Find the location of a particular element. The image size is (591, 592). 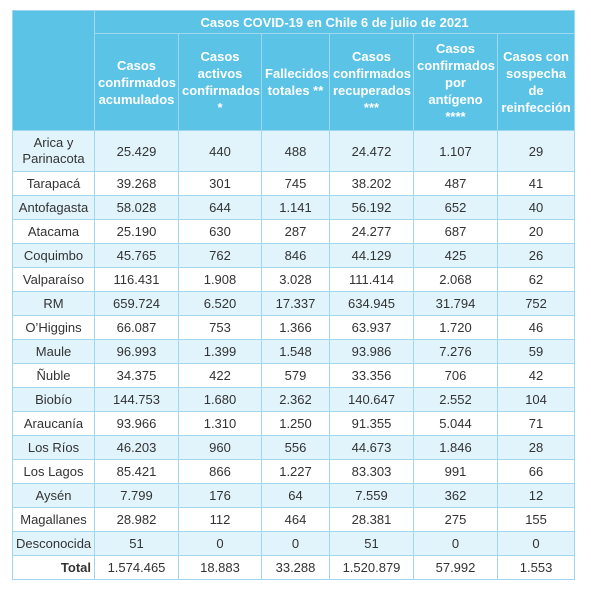

region-cell: Arica y Parinacota is located at coordinates (53, 151).